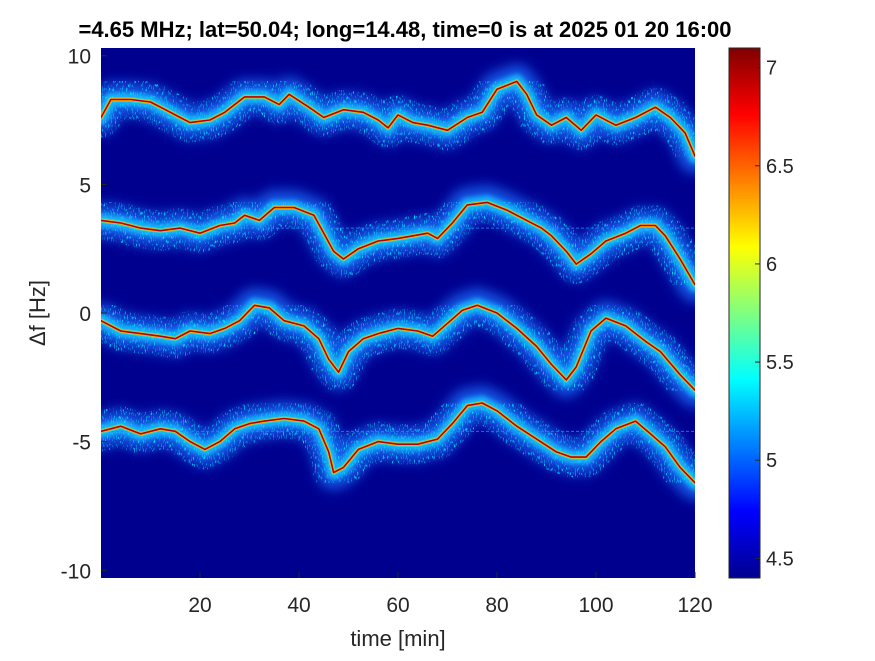  What do you see at coordinates (85, 185) in the screenshot?
I see `y-tick-label: 5` at bounding box center [85, 185].